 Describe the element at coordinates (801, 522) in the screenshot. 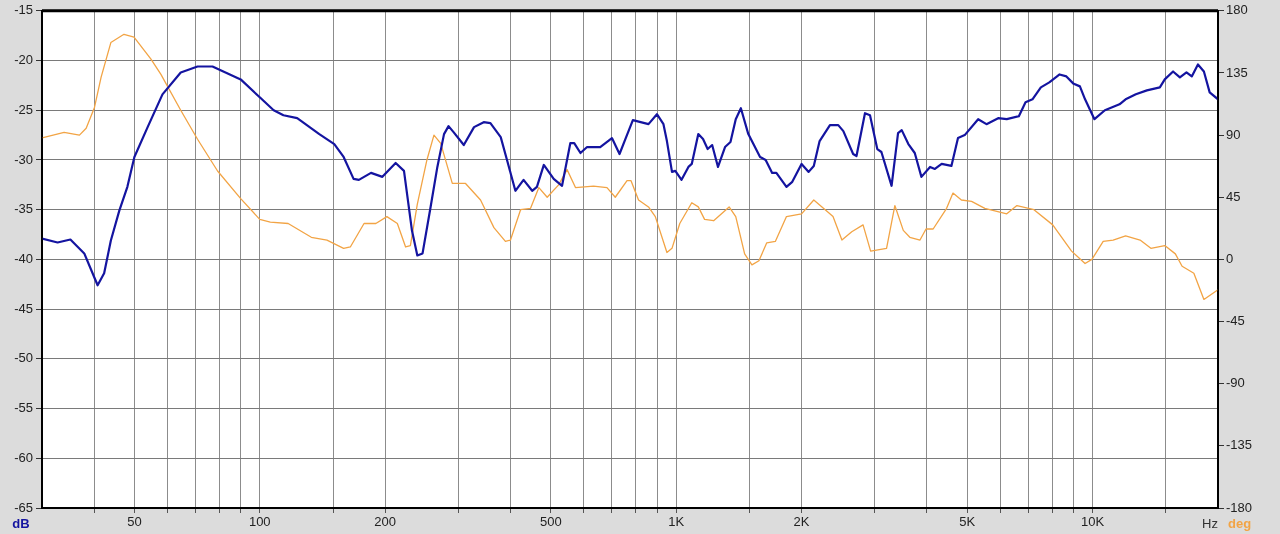

I see `x-tick-label: 2K` at that location.